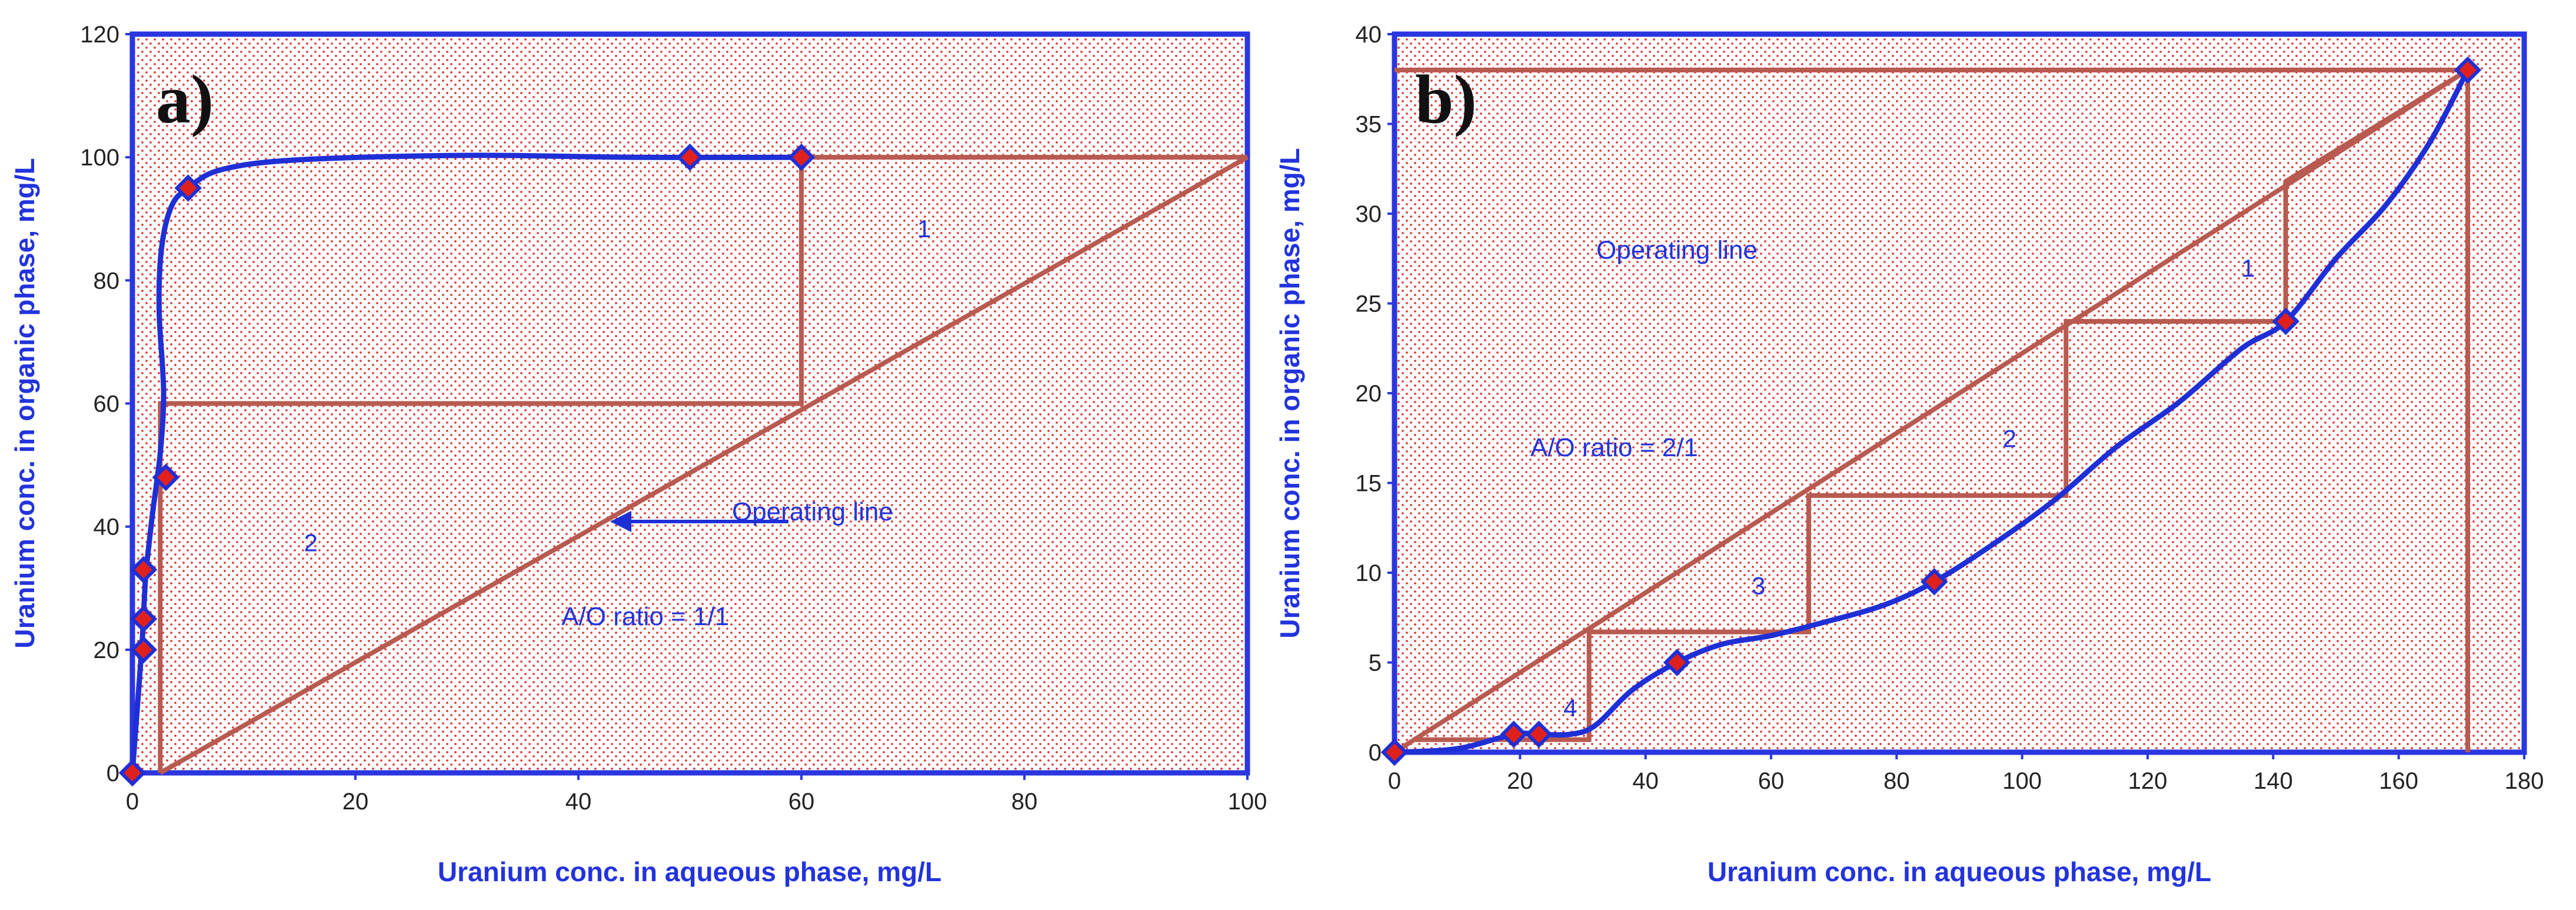 The width and height of the screenshot is (2576, 910). What do you see at coordinates (1369, 125) in the screenshot?
I see `y-tick-label-b: 35` at bounding box center [1369, 125].